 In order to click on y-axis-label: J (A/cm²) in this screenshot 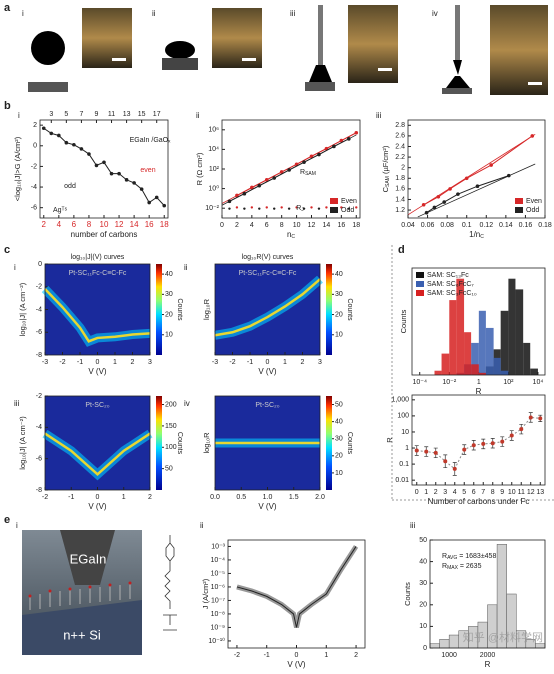, I will do `click(205, 593)`.